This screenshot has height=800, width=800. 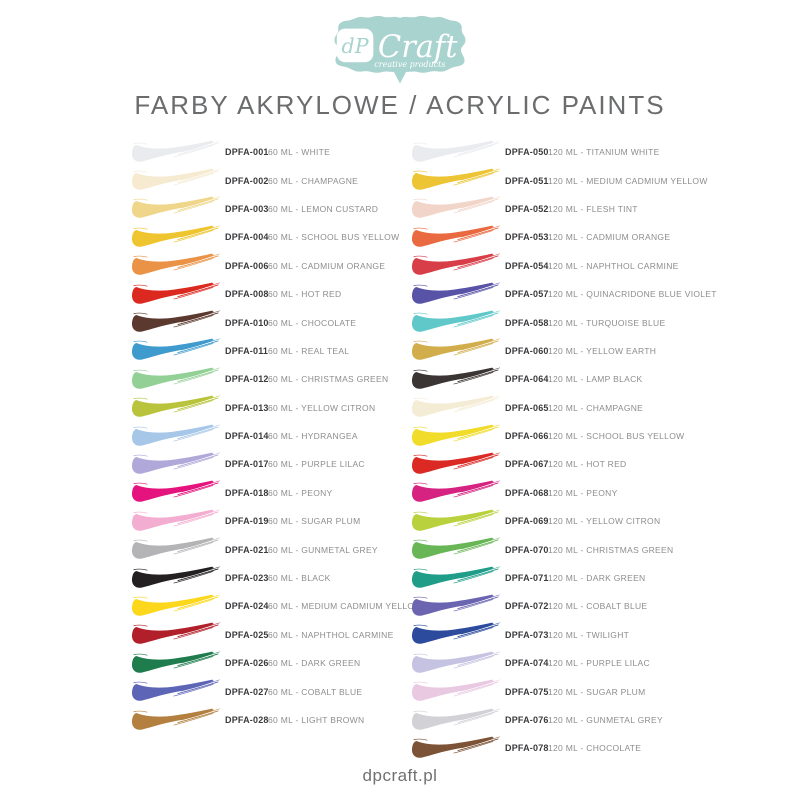 I want to click on swatch-row: DPFA-060 120 ML - YELLOW EARTH, so click(x=563, y=351).